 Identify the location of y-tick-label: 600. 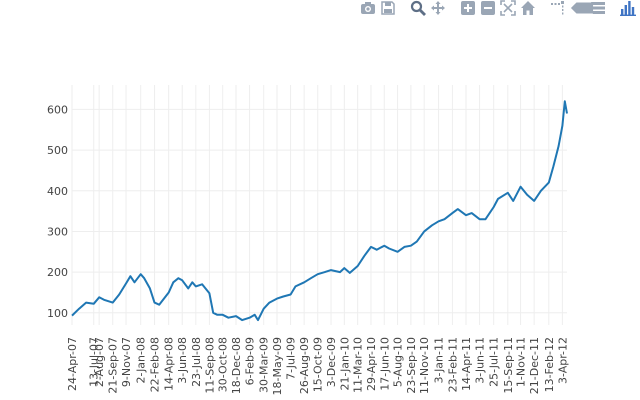
(57, 109).